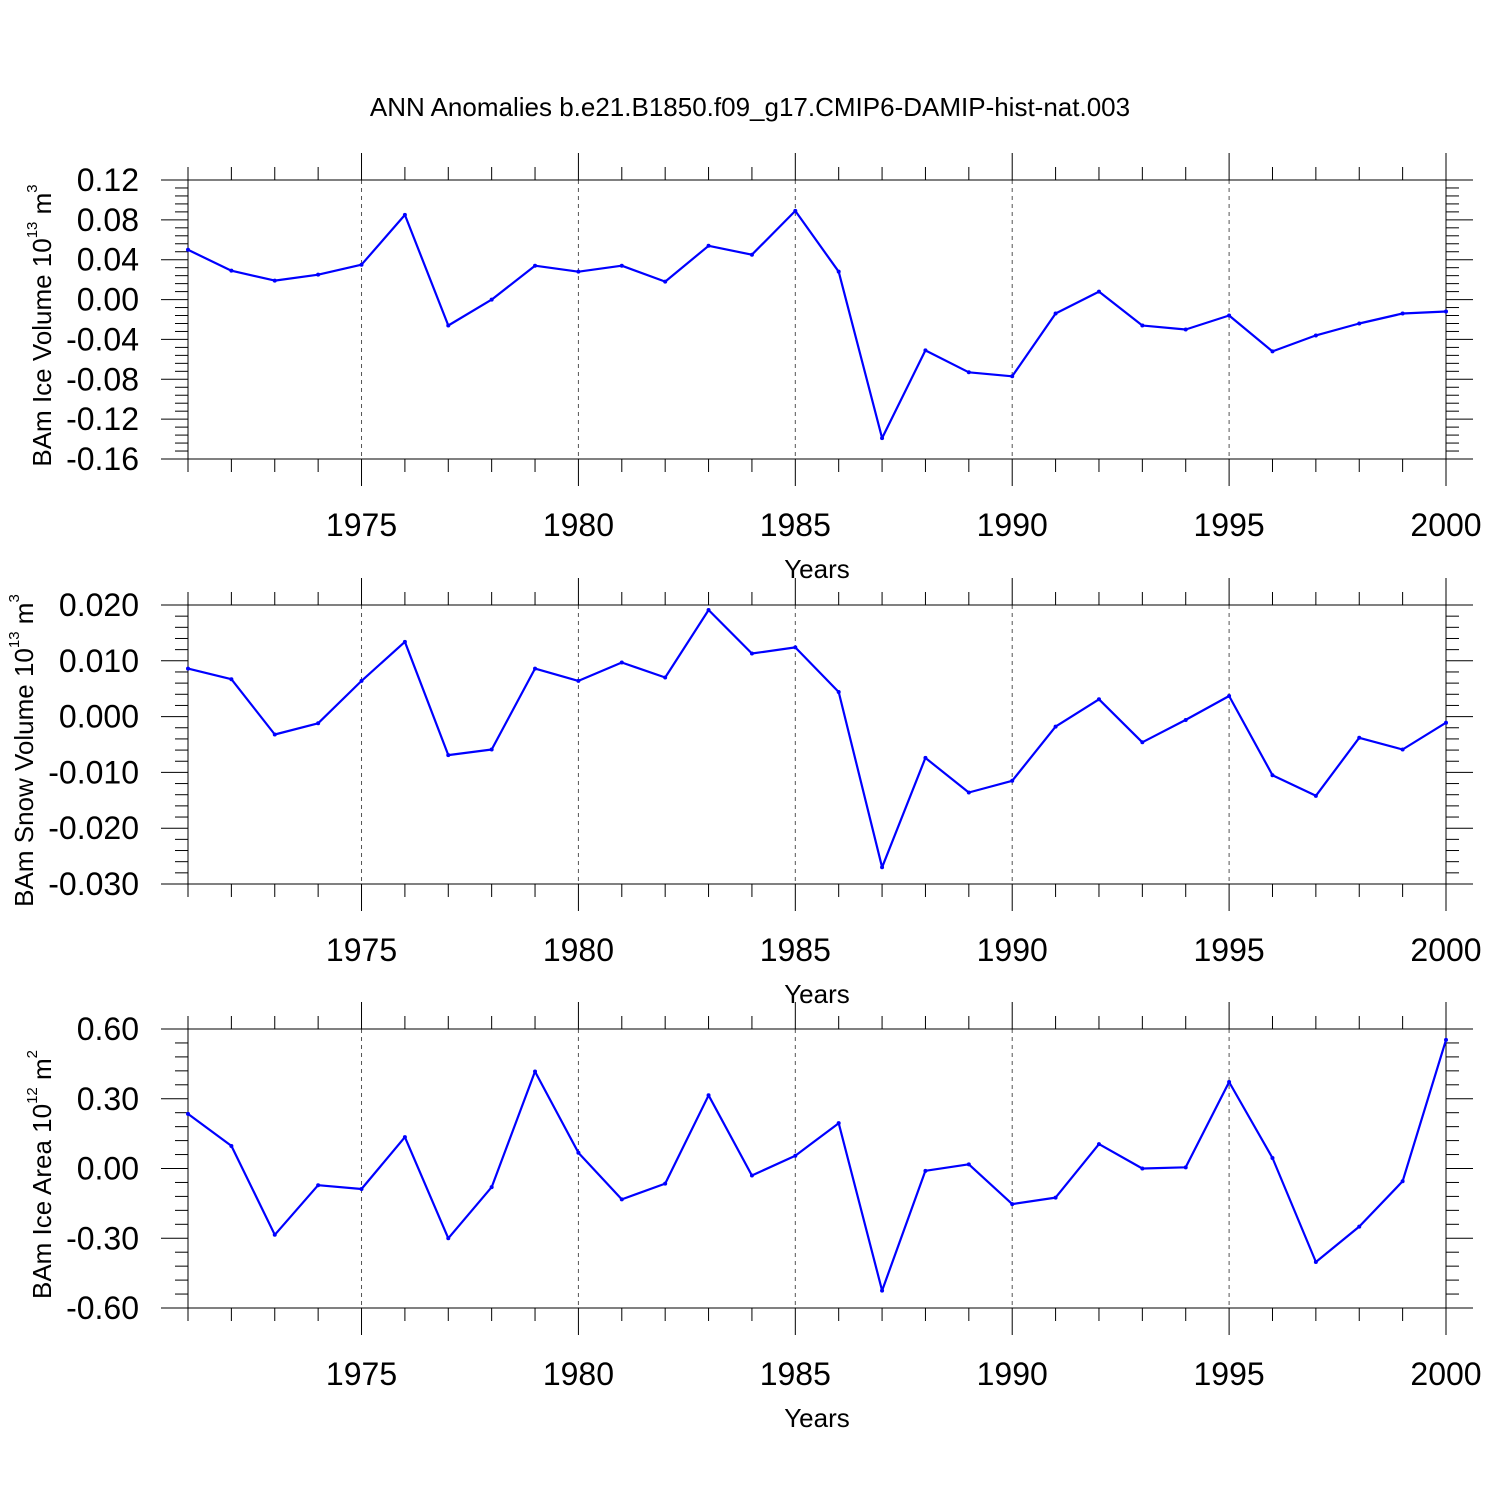 The width and height of the screenshot is (1500, 1500). What do you see at coordinates (102, 459) in the screenshot?
I see `y-tick-label: -0.16` at bounding box center [102, 459].